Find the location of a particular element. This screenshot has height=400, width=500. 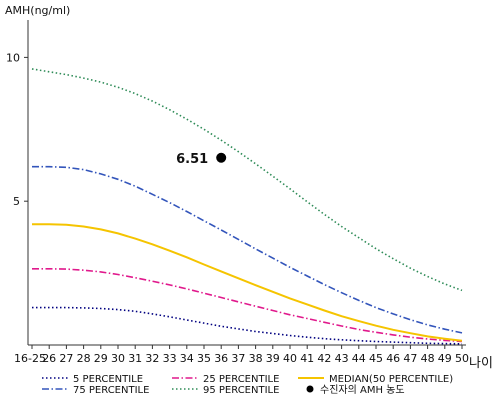

x-tick-label: 32 is located at coordinates (152, 358).